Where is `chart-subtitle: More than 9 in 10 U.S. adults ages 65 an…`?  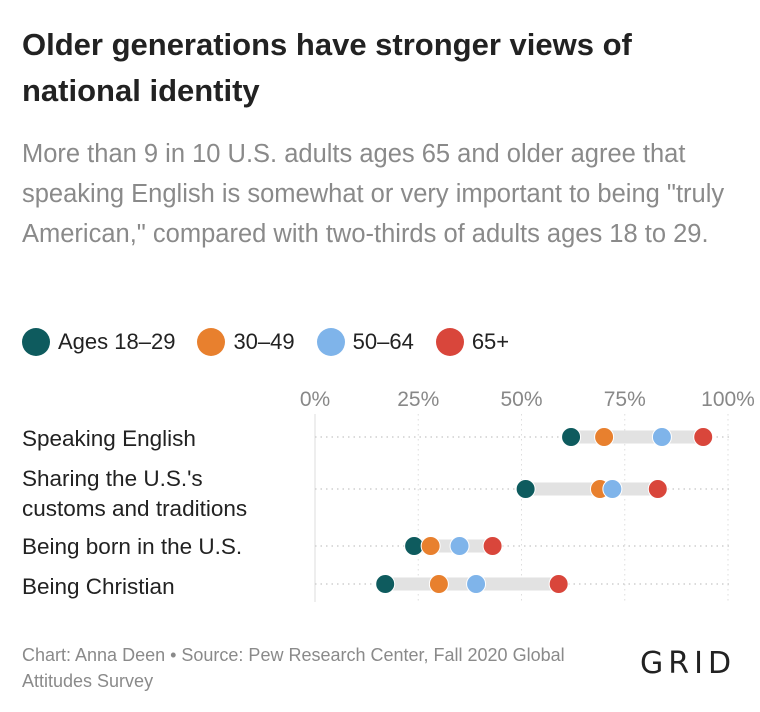
chart-subtitle: More than 9 in 10 U.S. adults ages 65 an… is located at coordinates (373, 194).